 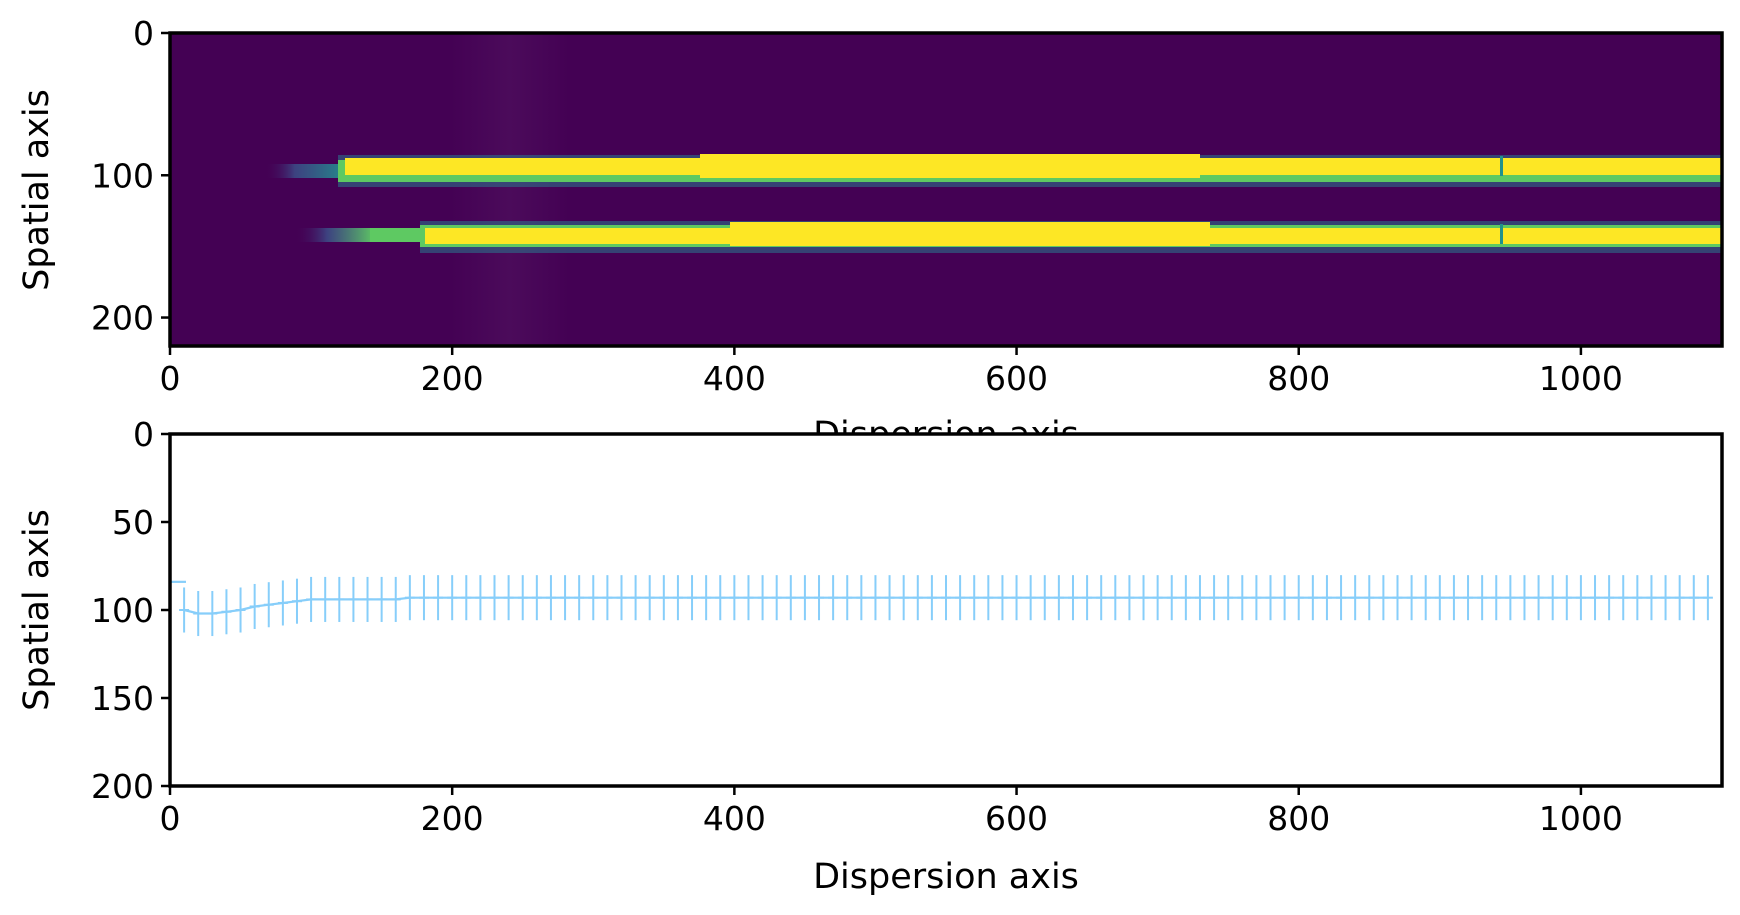 I want to click on bottom-x-tick-label: 600, so click(x=1016, y=818).